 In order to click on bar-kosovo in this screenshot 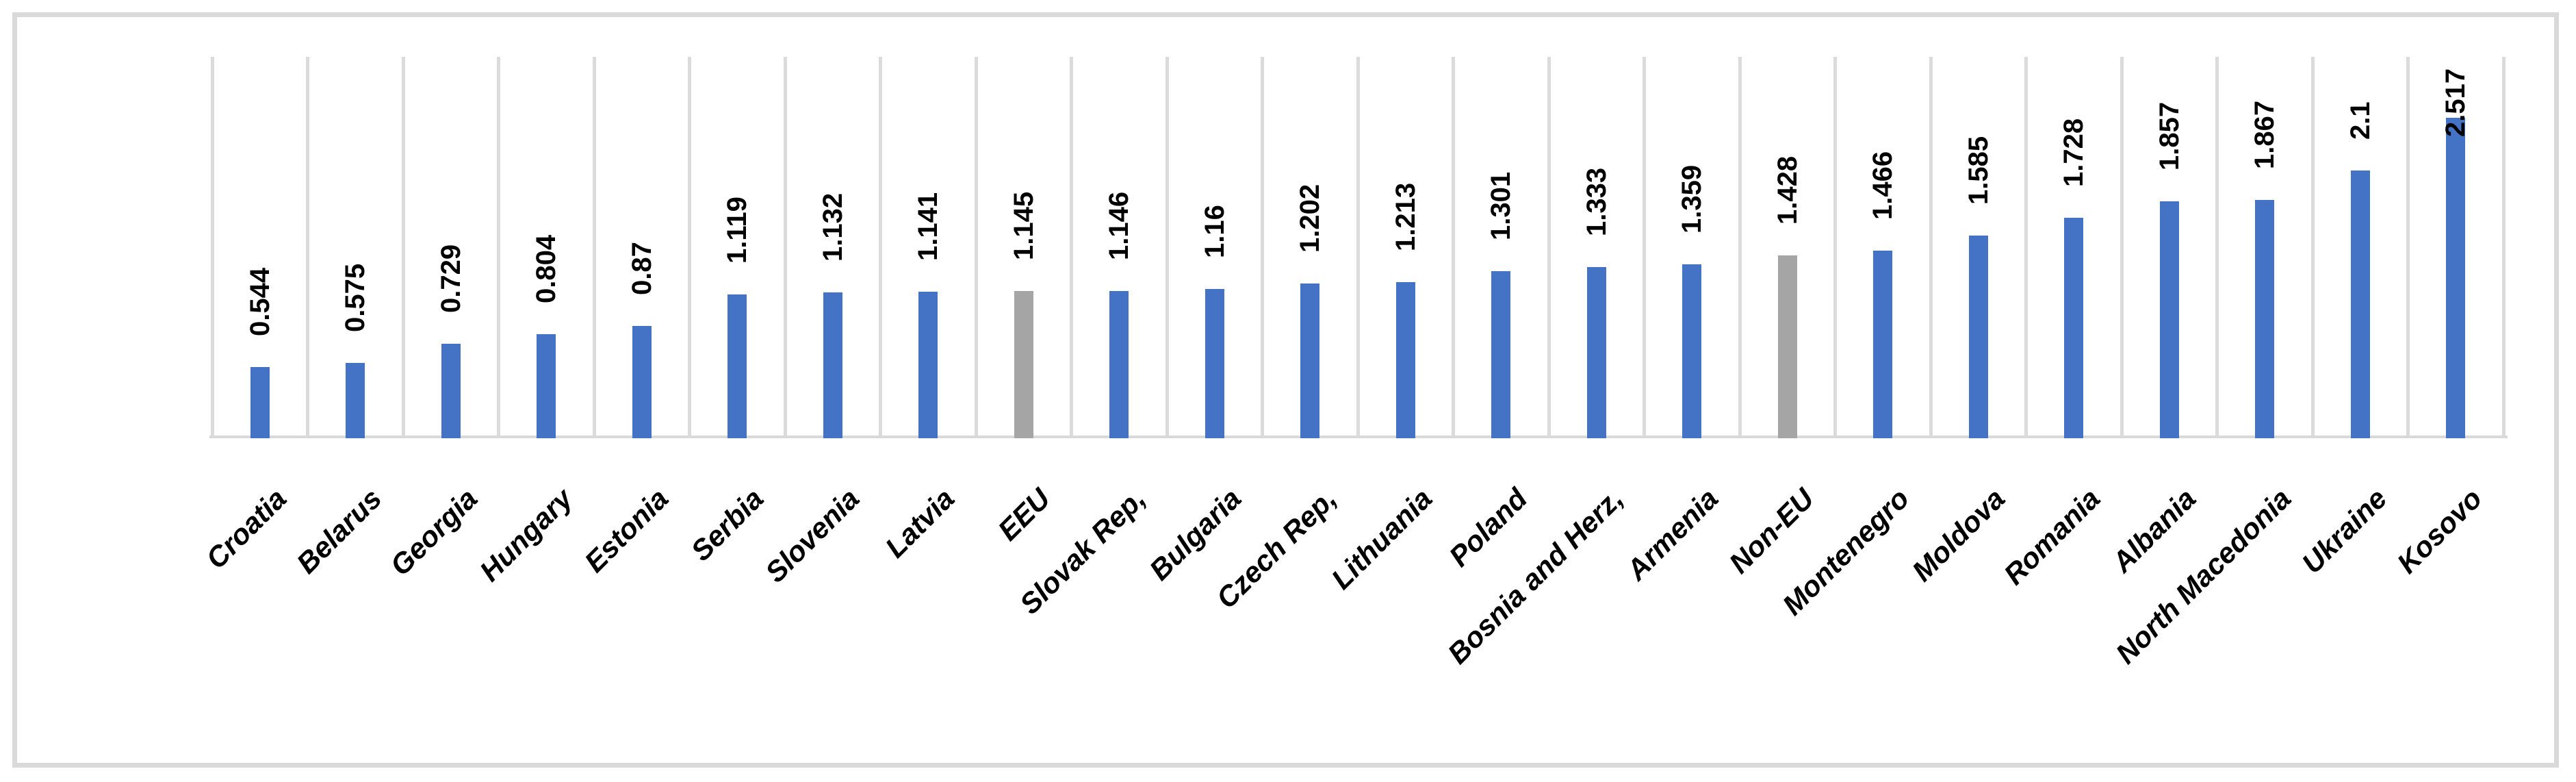, I will do `click(2456, 278)`.